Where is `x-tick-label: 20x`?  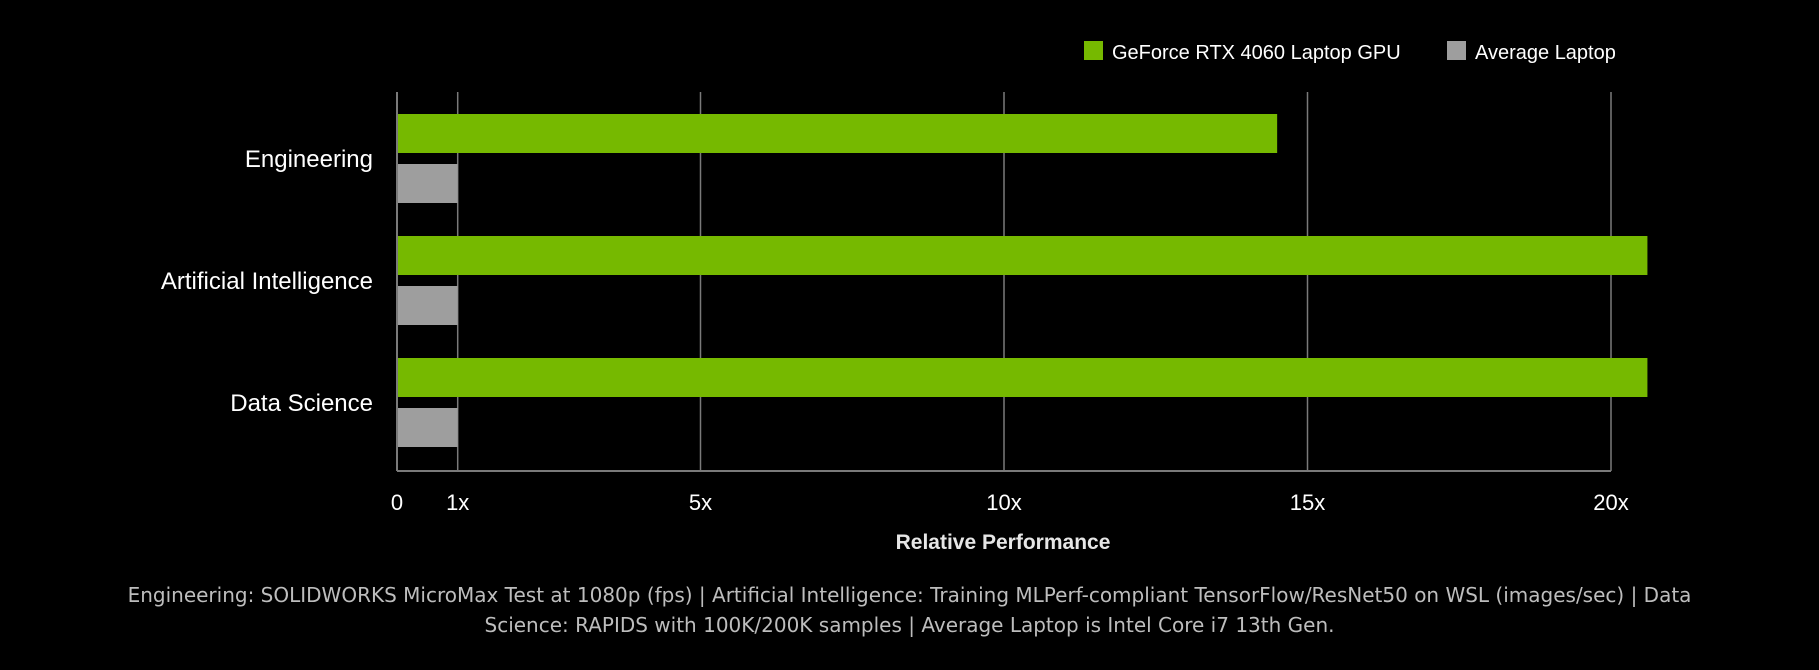
x-tick-label: 20x is located at coordinates (1610, 502).